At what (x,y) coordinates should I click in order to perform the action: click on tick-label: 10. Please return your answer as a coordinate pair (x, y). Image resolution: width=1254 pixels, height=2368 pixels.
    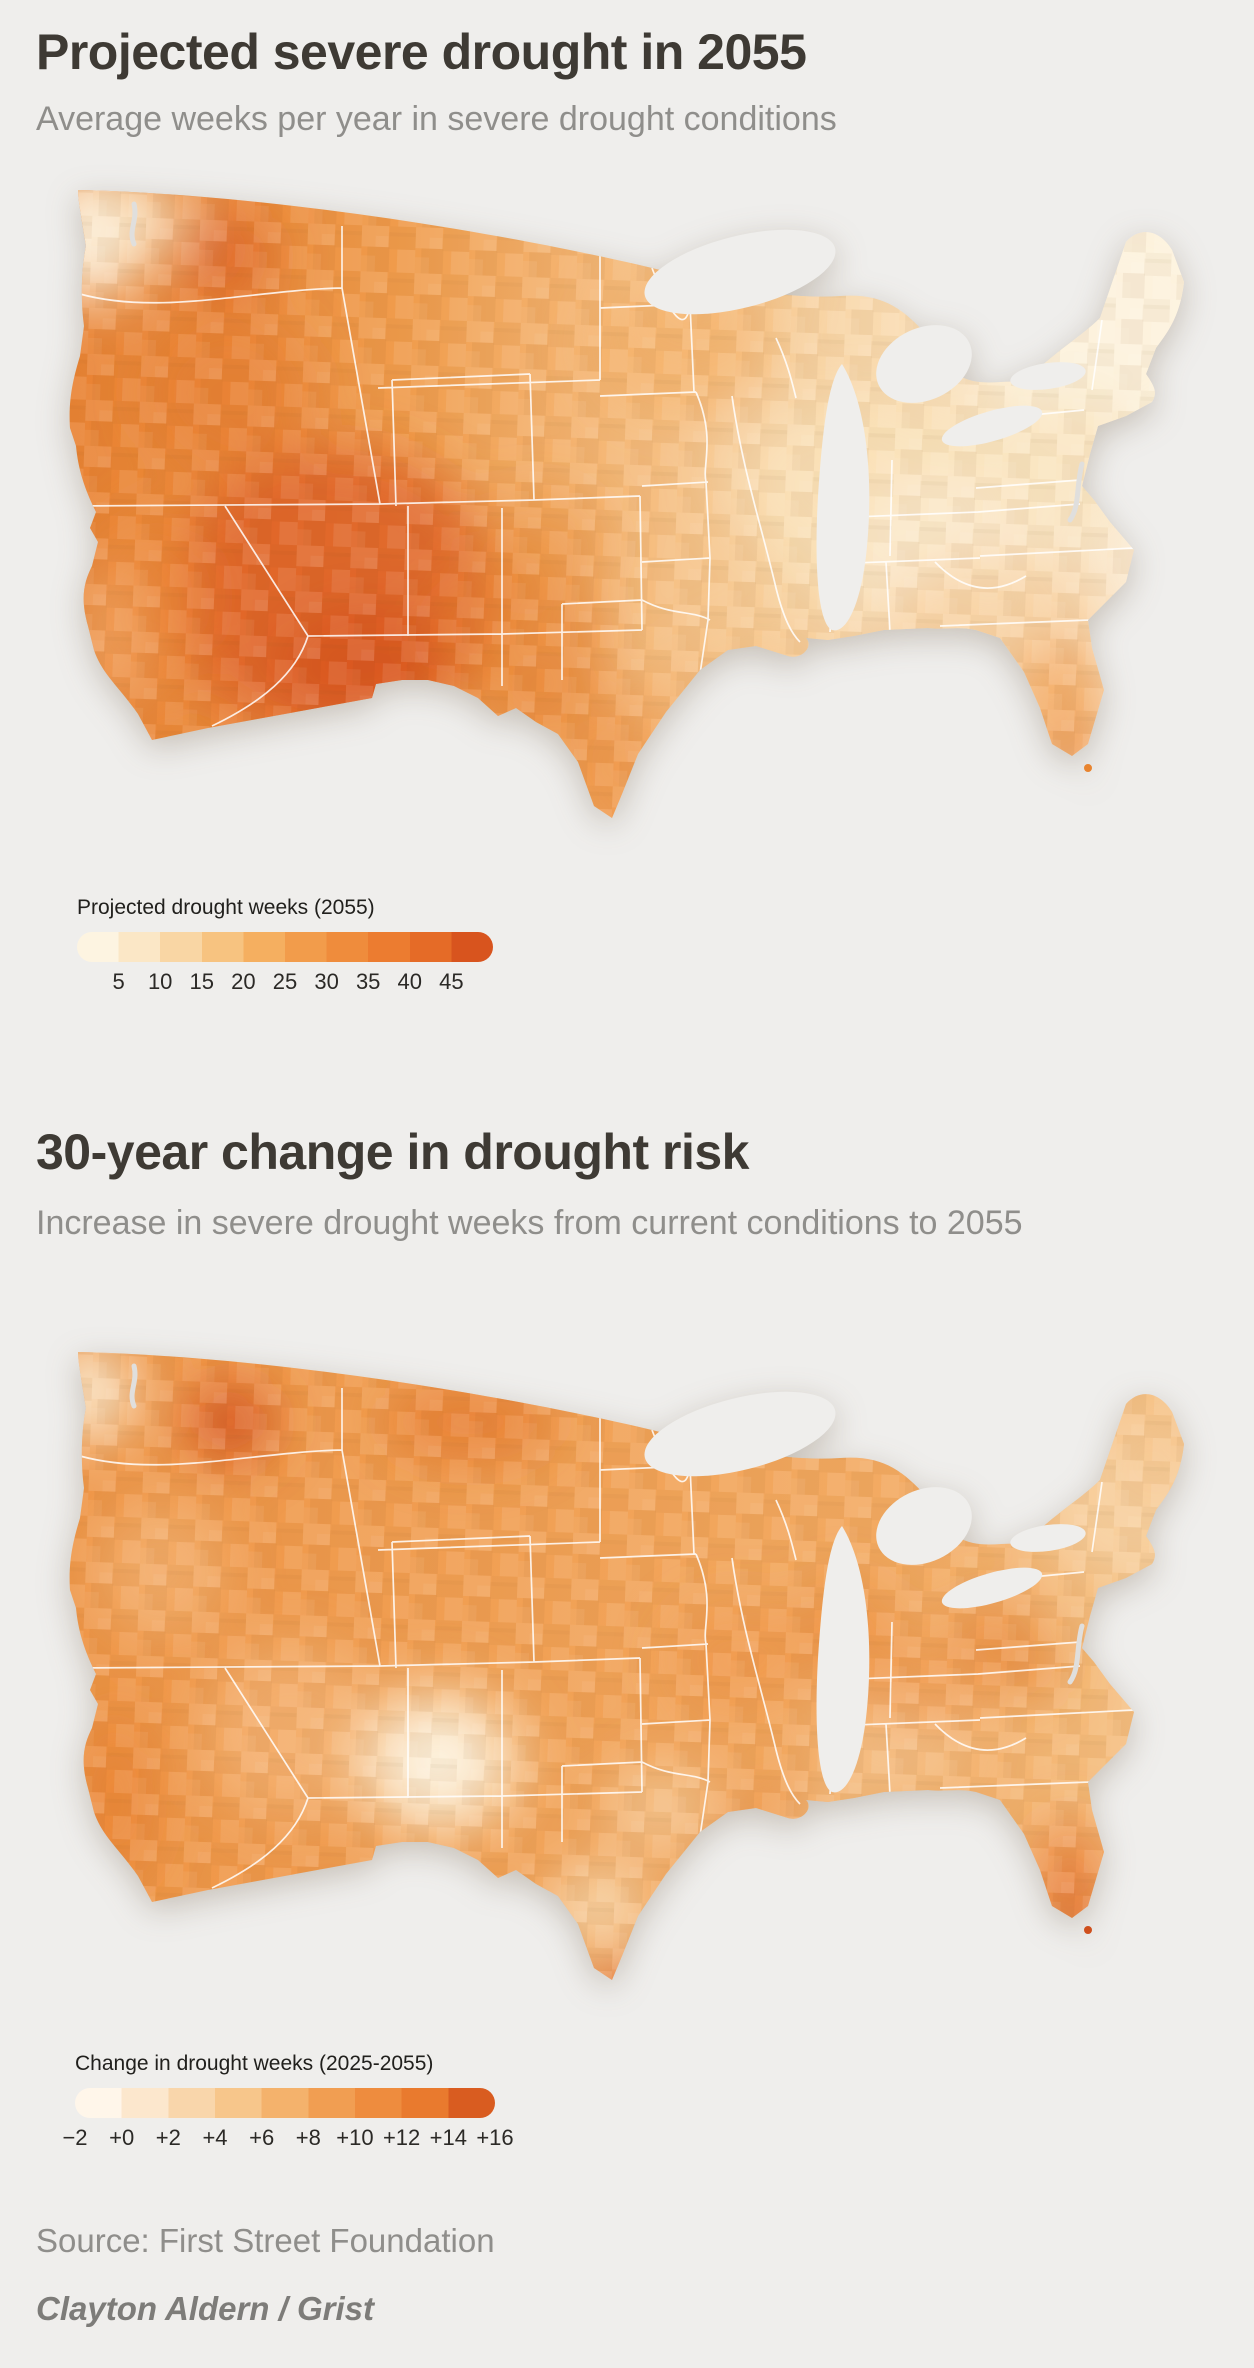
    Looking at the image, I should click on (160, 981).